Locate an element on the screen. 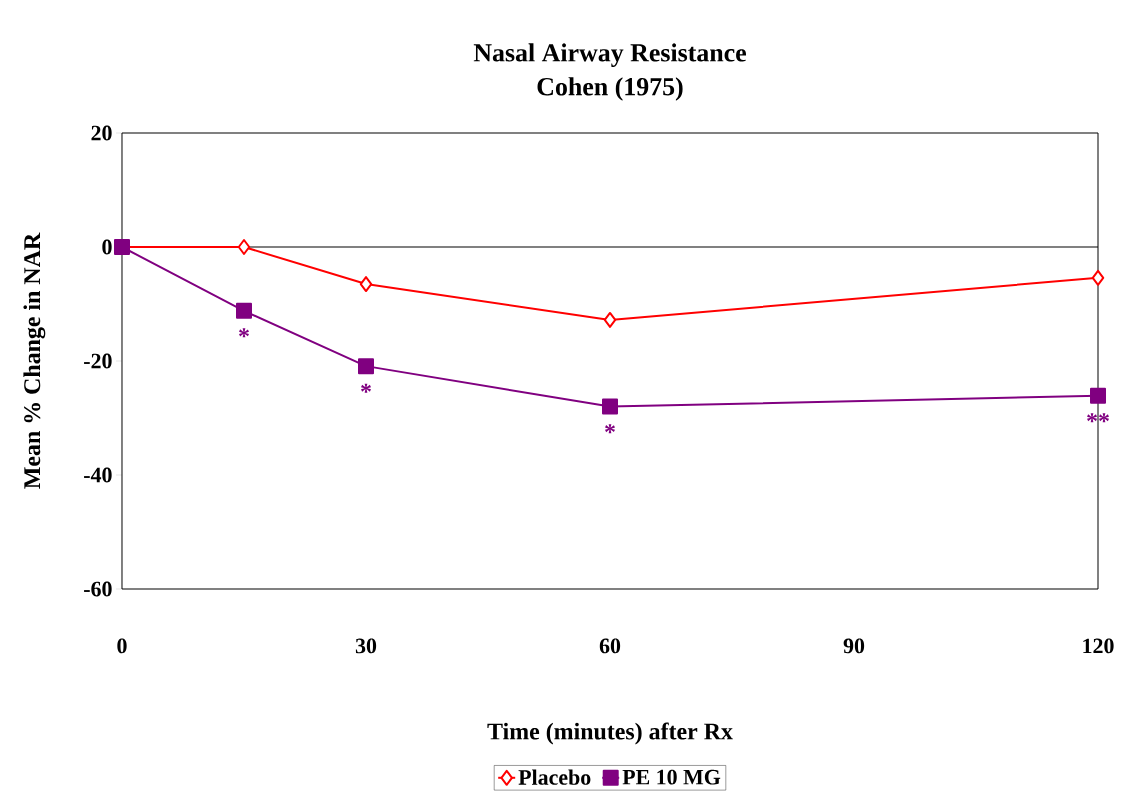  x-tick-label: 30 is located at coordinates (366, 646).